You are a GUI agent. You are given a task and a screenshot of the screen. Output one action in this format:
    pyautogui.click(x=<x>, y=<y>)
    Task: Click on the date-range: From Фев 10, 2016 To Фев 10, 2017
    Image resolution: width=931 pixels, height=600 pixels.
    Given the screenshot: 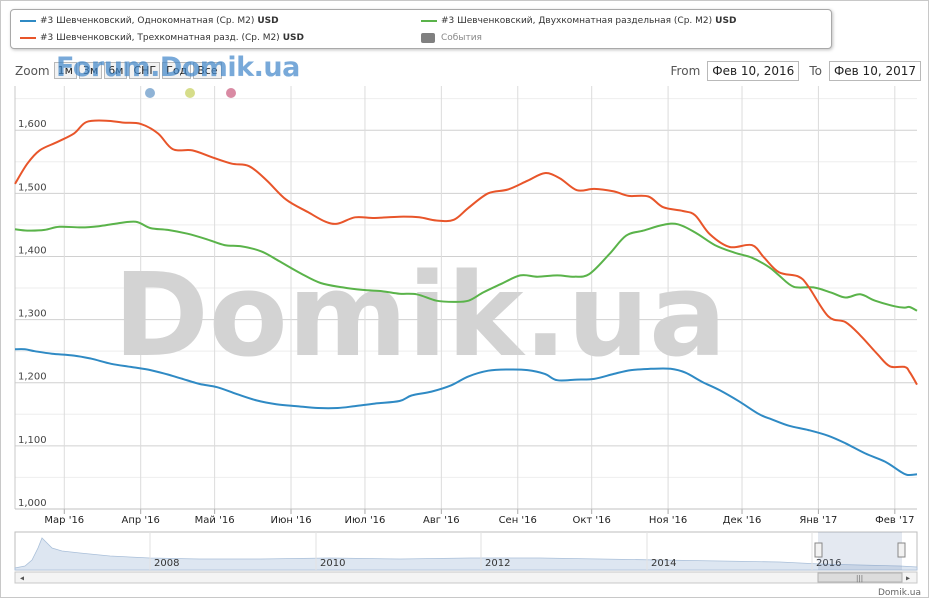 What is the action you would take?
    pyautogui.click(x=796, y=71)
    